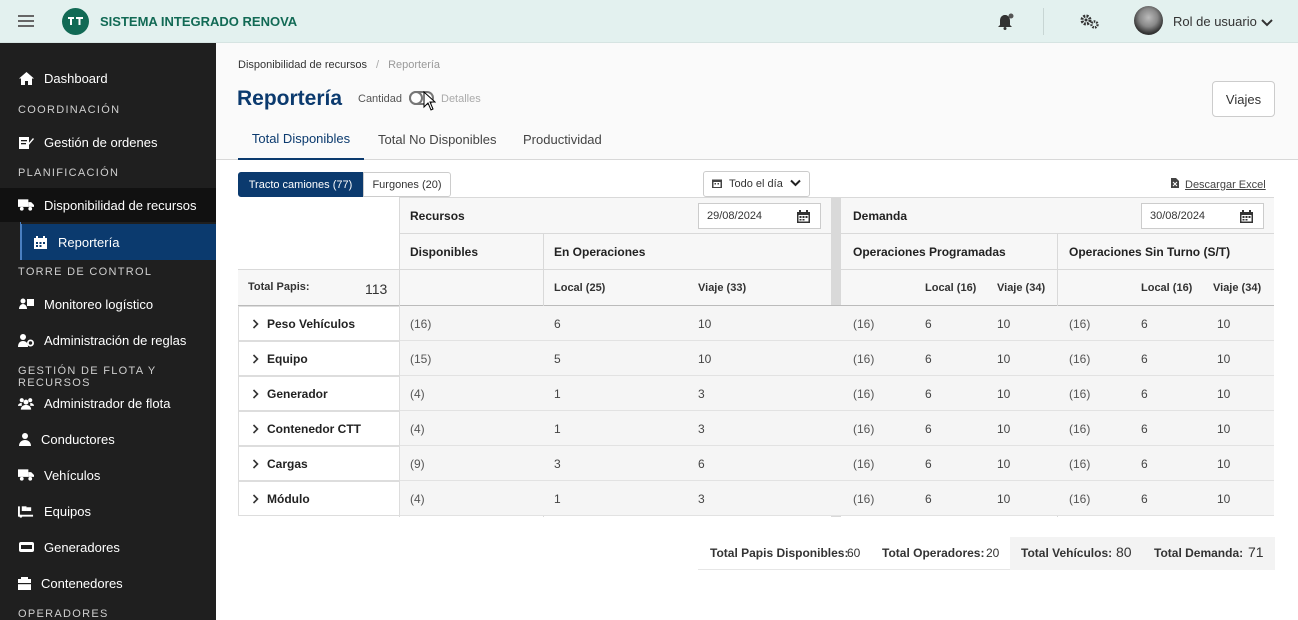 The width and height of the screenshot is (1298, 620). I want to click on sidebar-section-torre: TORRE DE CONTROL, so click(85, 272).